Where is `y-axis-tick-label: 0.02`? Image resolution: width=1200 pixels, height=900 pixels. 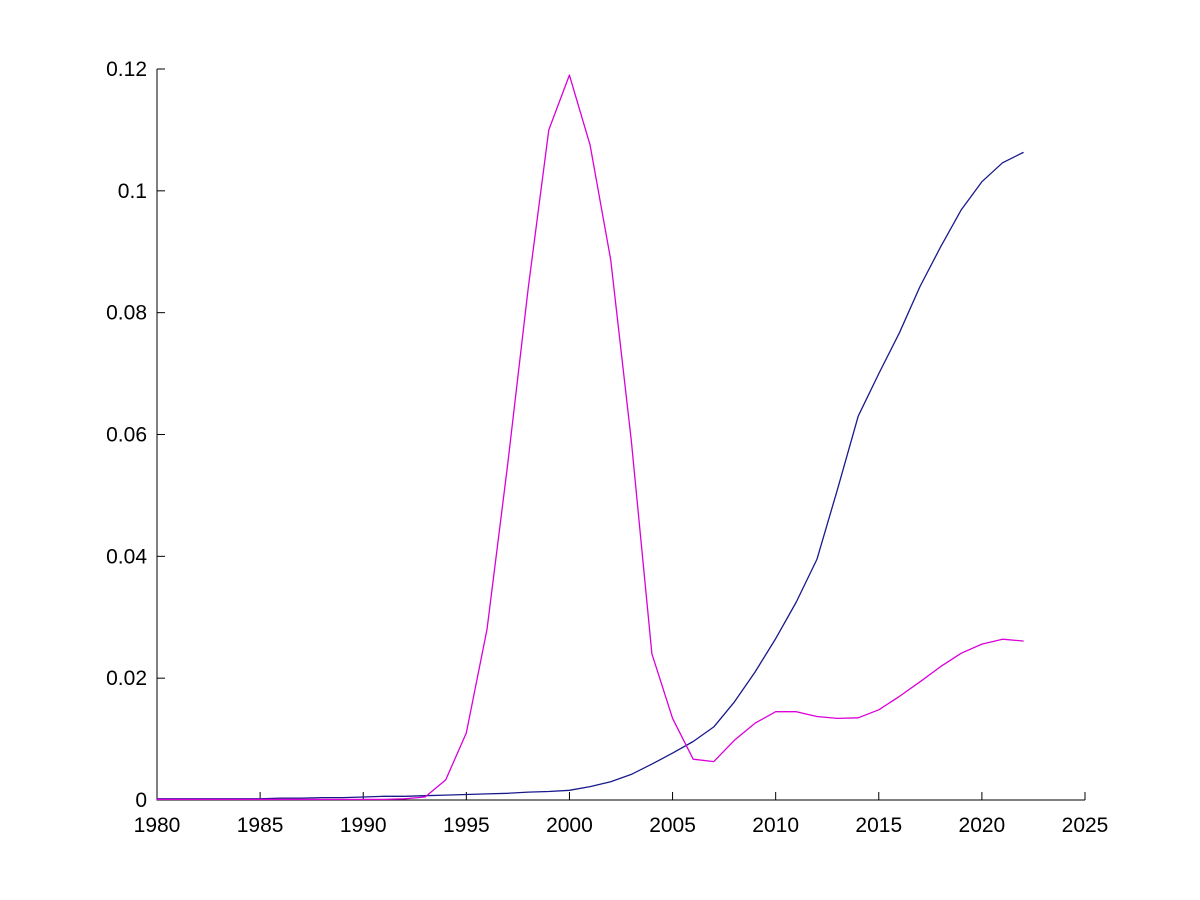 y-axis-tick-label: 0.02 is located at coordinates (126, 678).